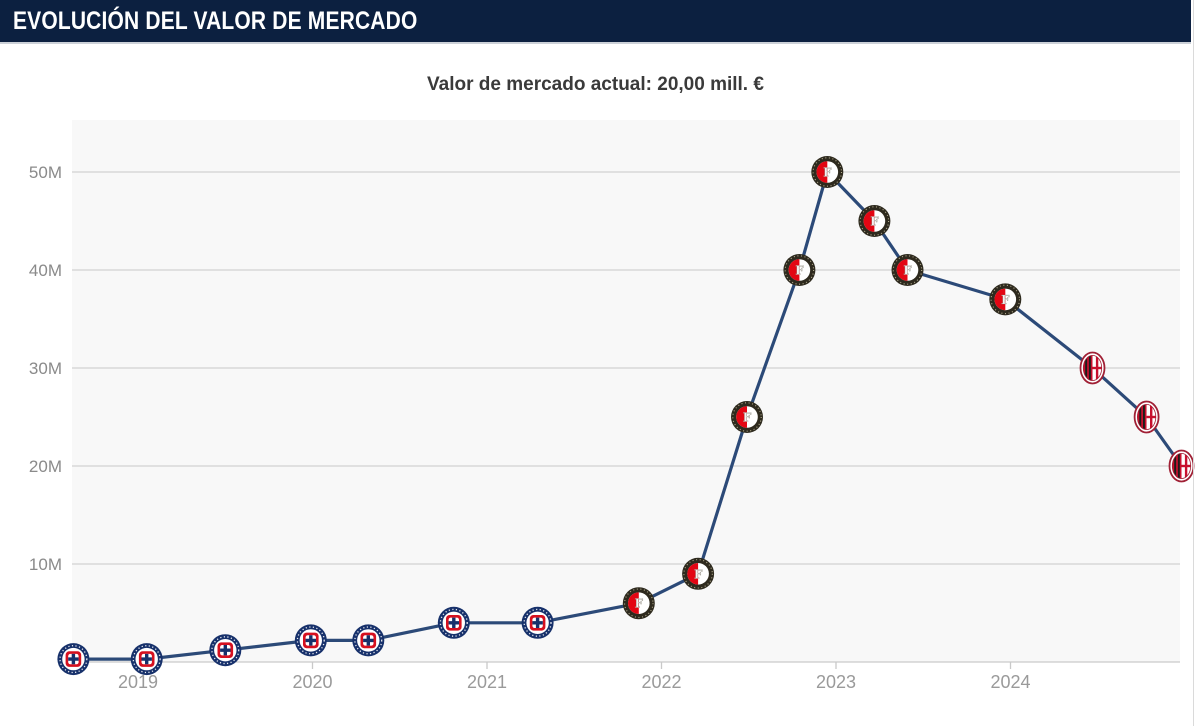  I want to click on svg-text: 2023, so click(836, 682).